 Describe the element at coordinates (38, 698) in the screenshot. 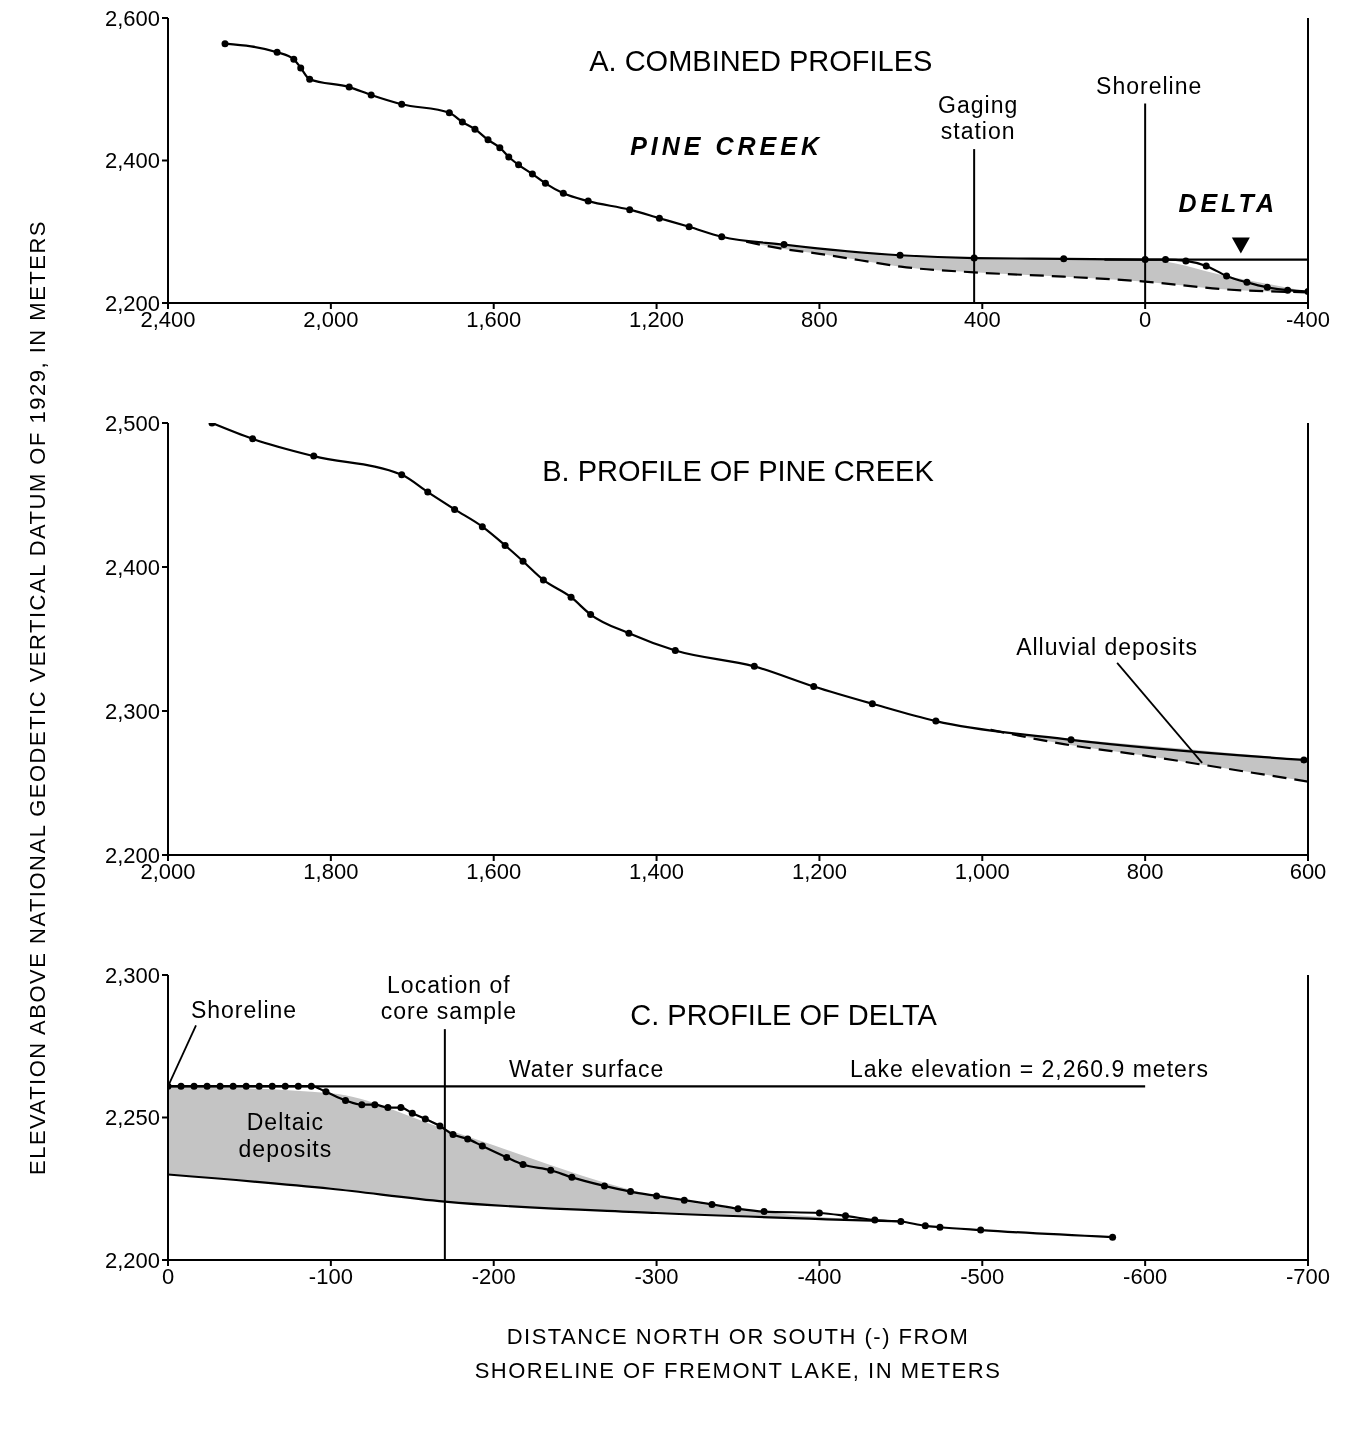

I see `y-axis-title: ELEVATION ABOVE NATIONAL GEODETIC VERTICAL DATUM OF 1929, IN METERS` at that location.